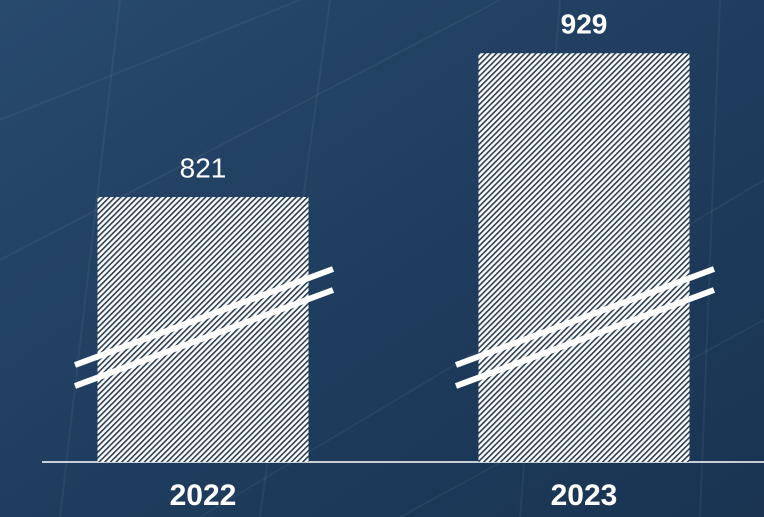 This screenshot has height=517, width=764. I want to click on value-label: 821, so click(203, 167).